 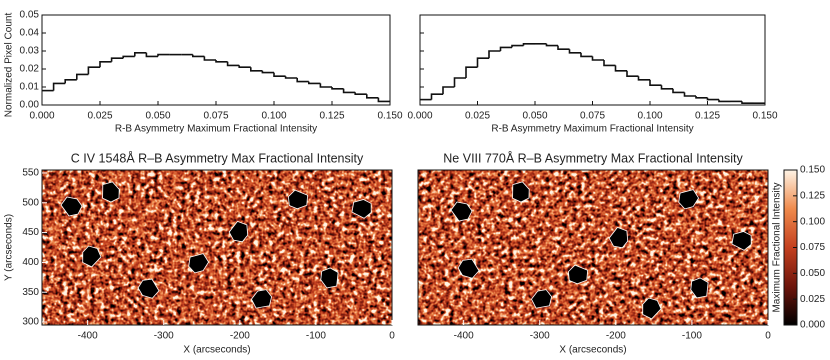 What do you see at coordinates (812, 195) in the screenshot?
I see `colorbar-tick-label: 0.125` at bounding box center [812, 195].